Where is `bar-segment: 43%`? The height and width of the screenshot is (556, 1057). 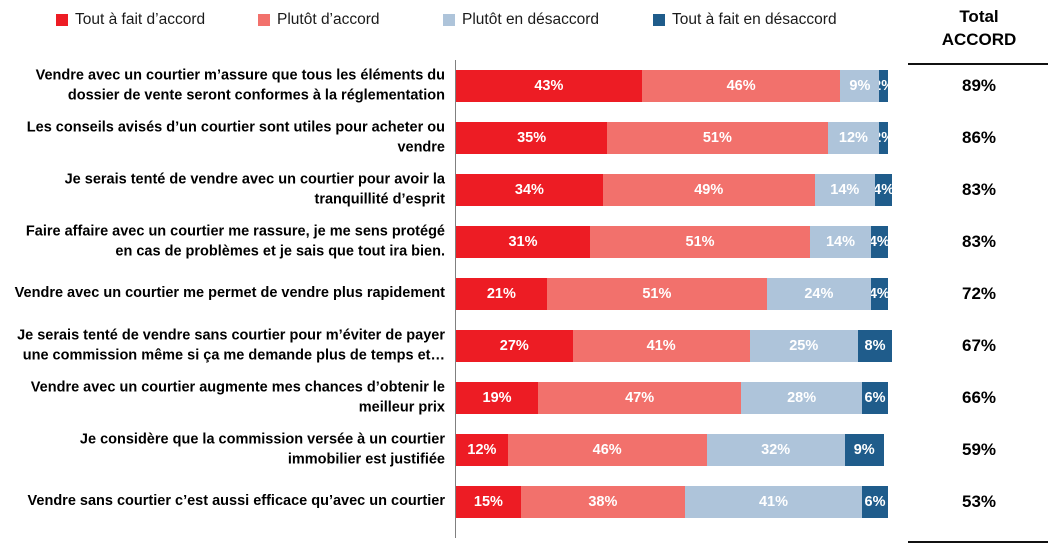
bar-segment: 43% is located at coordinates (549, 86).